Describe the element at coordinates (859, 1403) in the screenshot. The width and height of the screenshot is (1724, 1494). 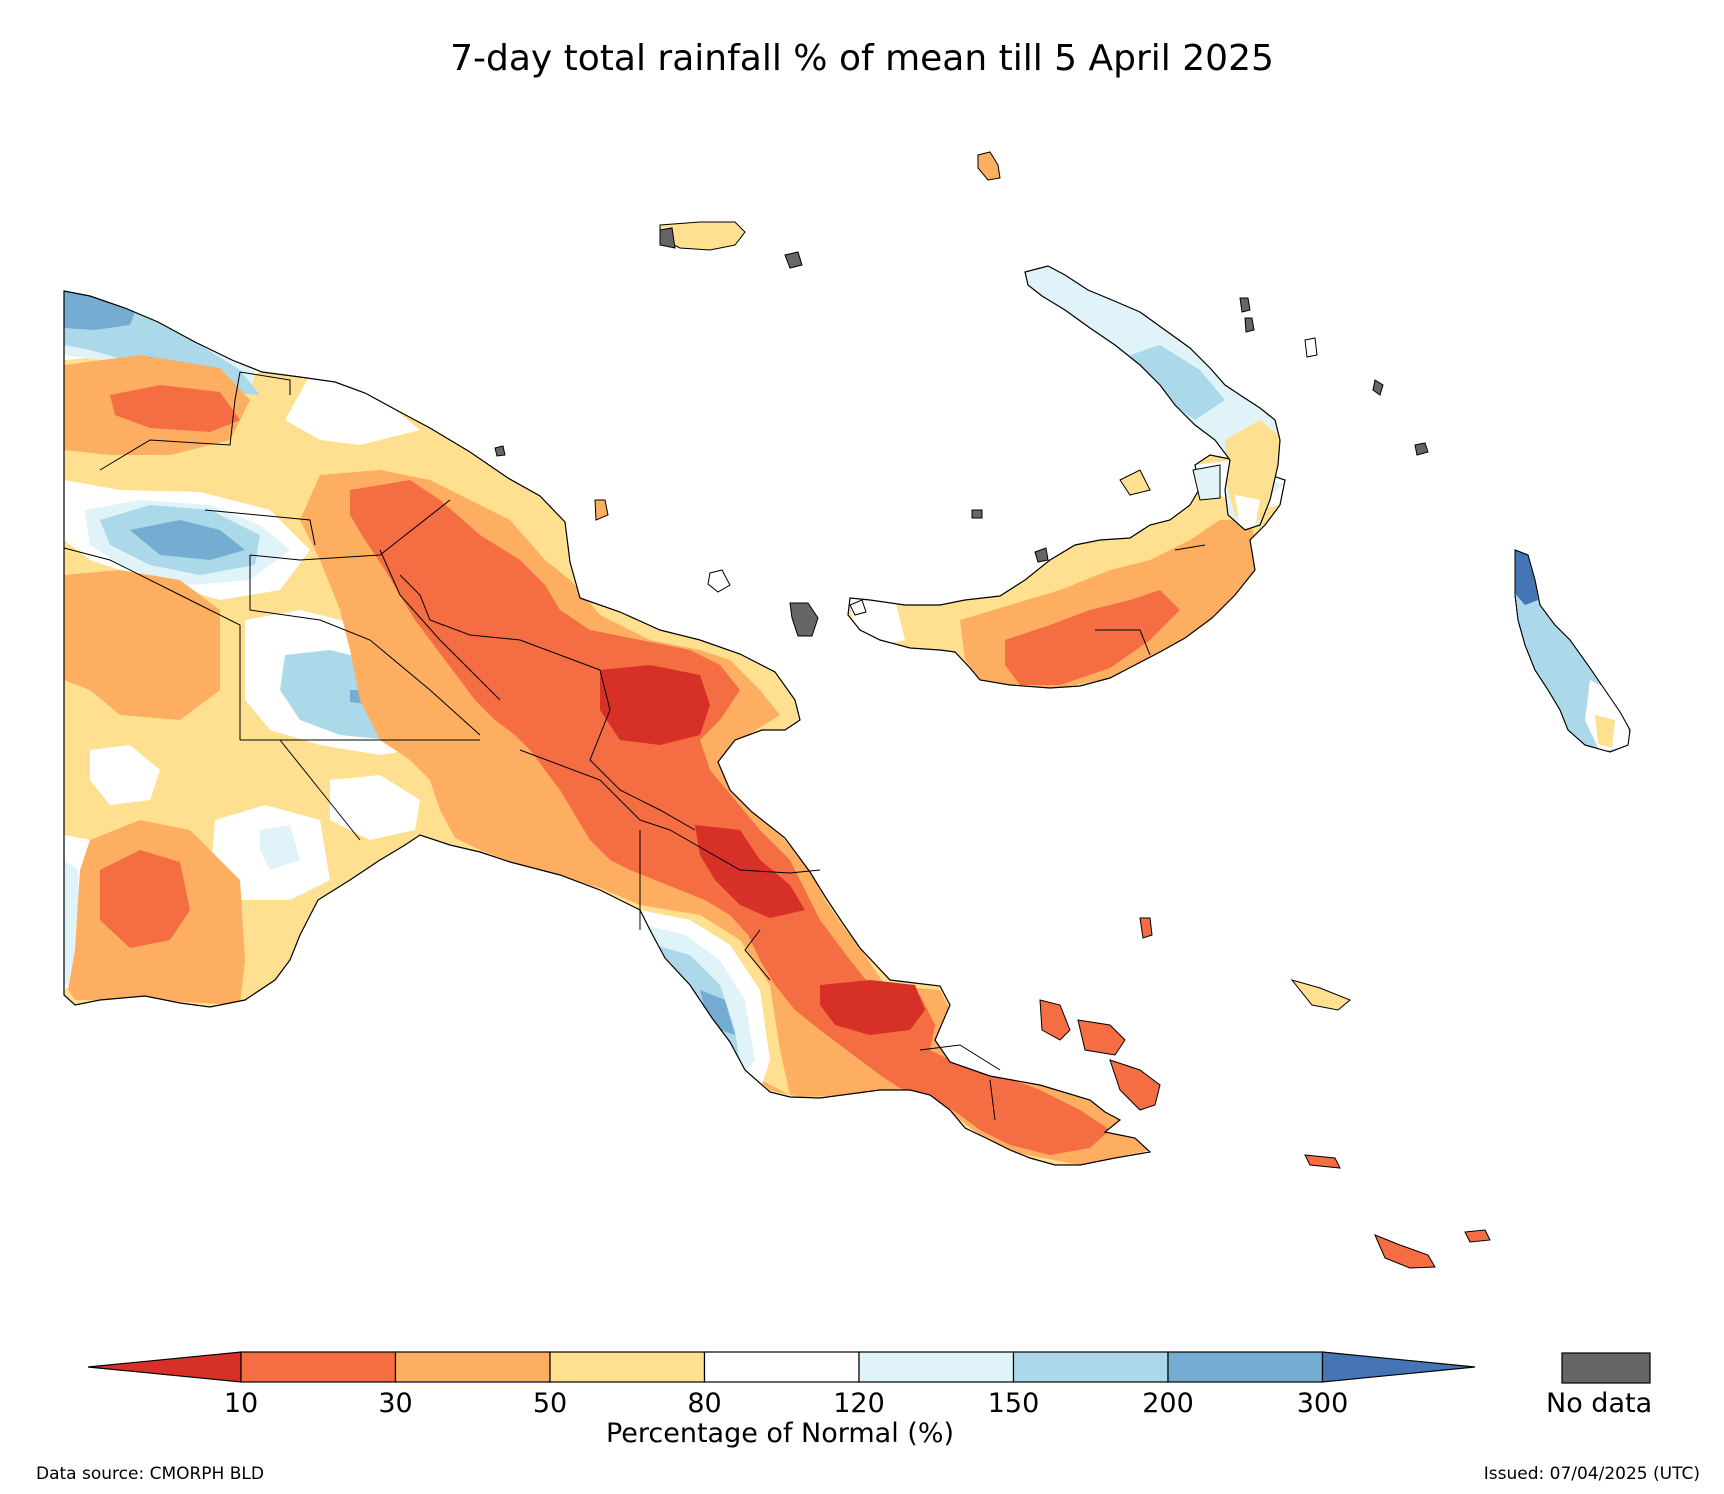
I see `colorbar-tick: 120` at that location.